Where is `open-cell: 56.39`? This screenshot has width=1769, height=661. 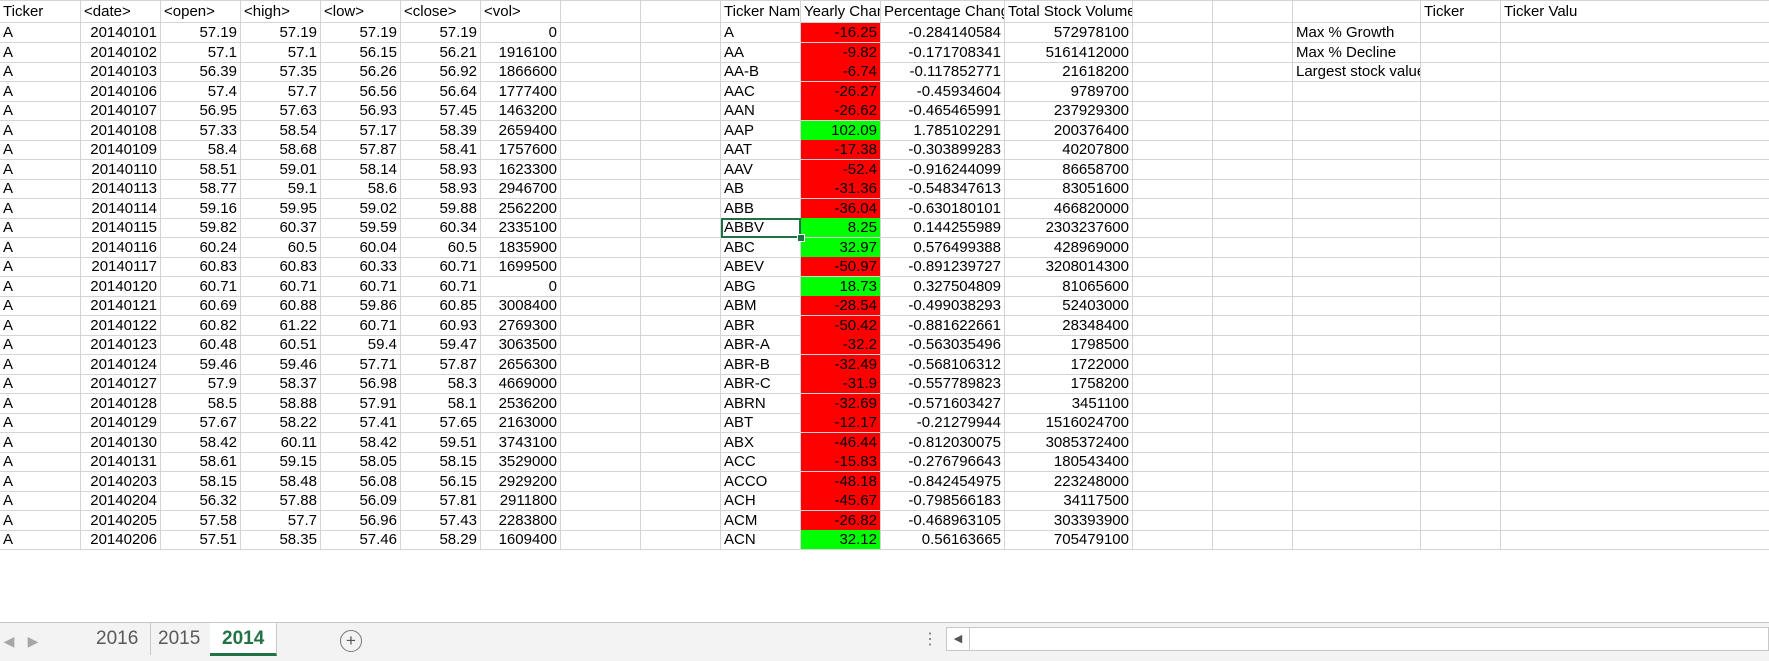
open-cell: 56.39 is located at coordinates (201, 72).